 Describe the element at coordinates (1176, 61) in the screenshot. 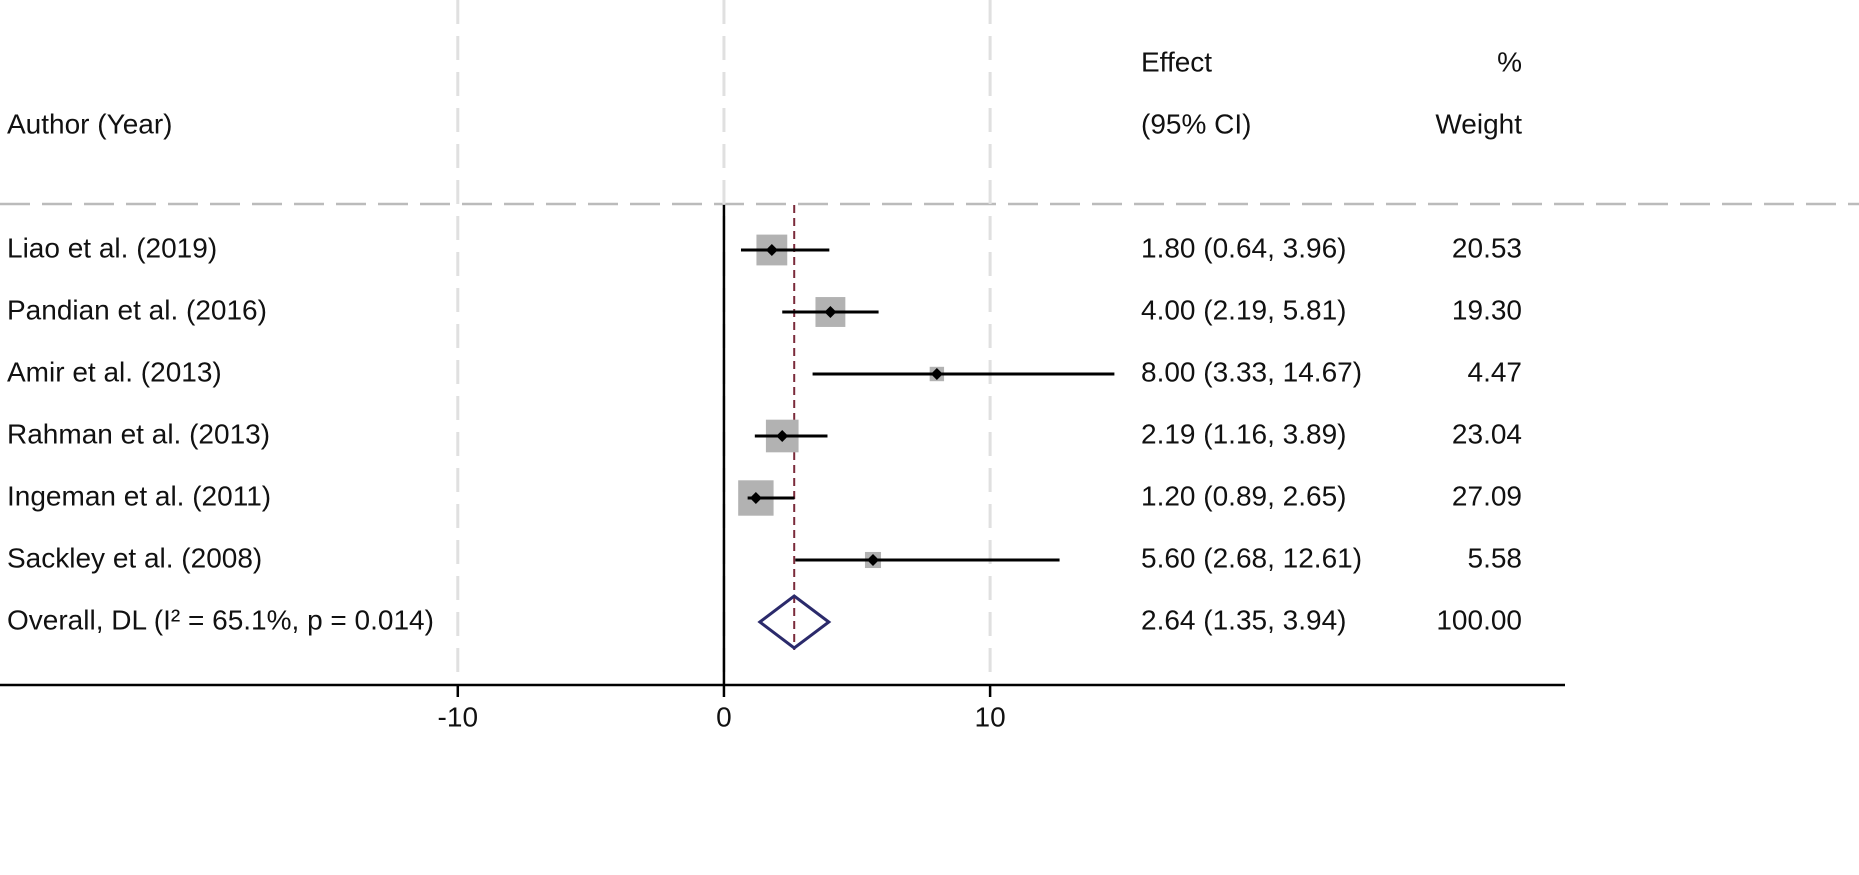

I see `effect-header: Effect` at that location.